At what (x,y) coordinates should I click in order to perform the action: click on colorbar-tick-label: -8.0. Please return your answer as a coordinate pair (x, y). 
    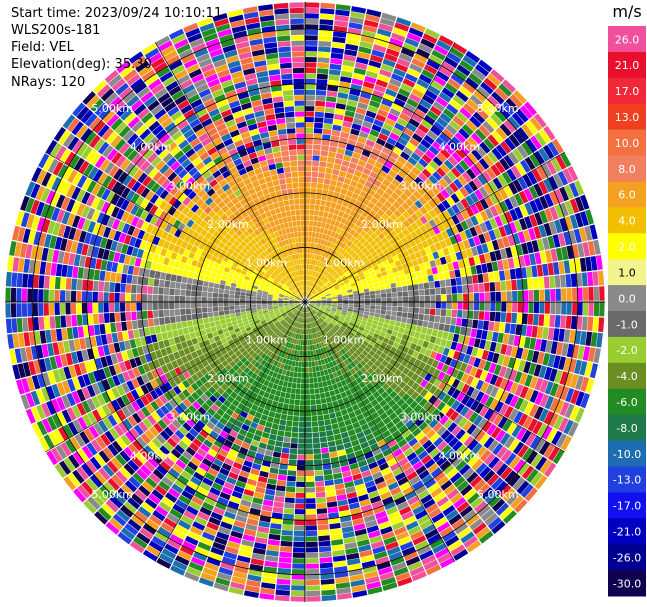
    Looking at the image, I should click on (626, 428).